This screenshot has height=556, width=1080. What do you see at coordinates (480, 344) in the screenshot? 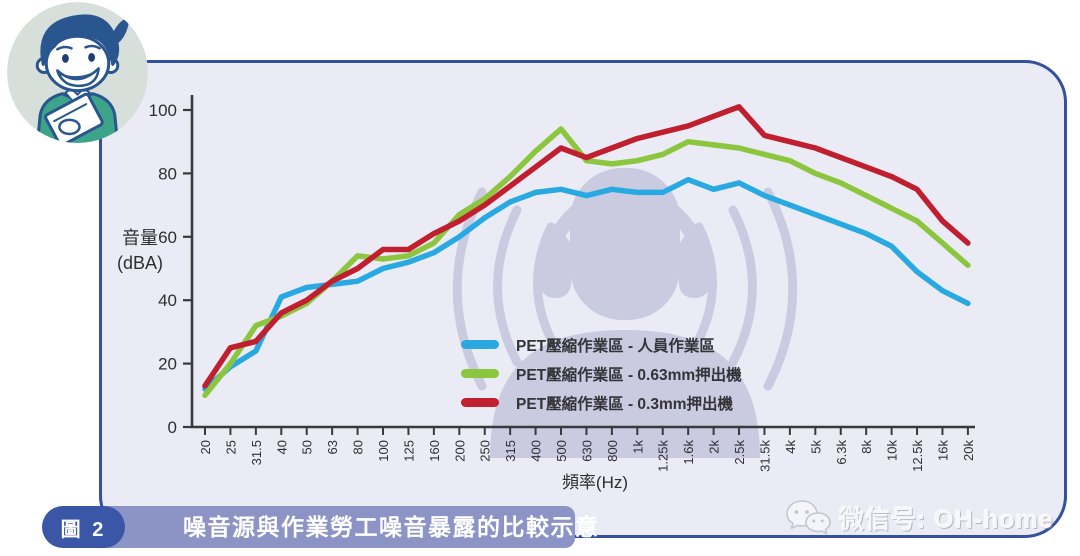
I see `legend-swatch-blue` at bounding box center [480, 344].